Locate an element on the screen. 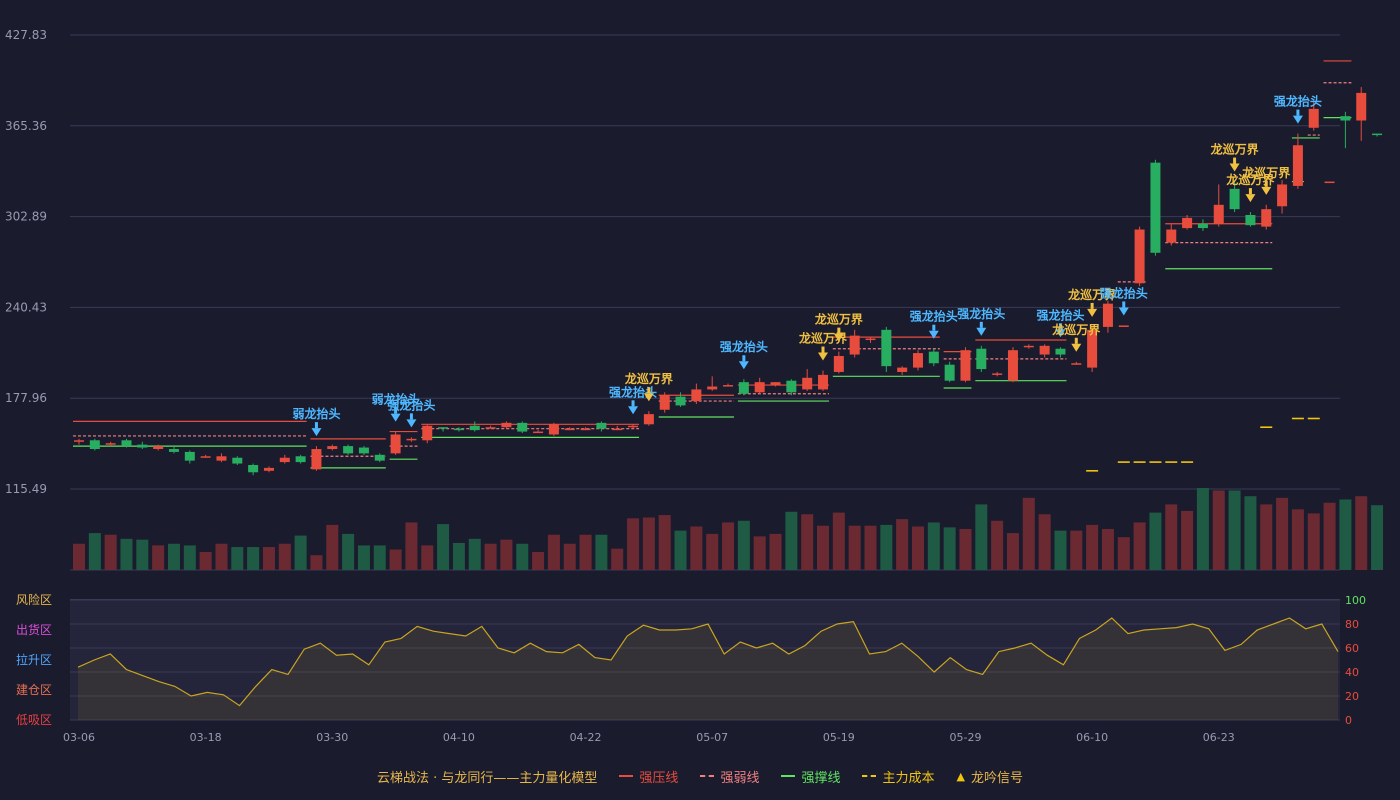  legend-item-pressure: 强压线 is located at coordinates (648, 776).